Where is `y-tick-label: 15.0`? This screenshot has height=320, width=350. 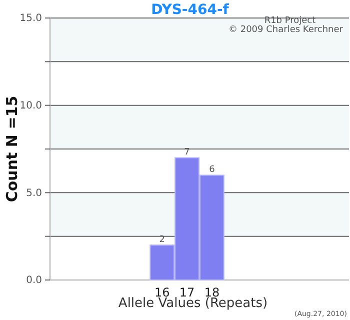 y-tick-label: 15.0 is located at coordinates (31, 18).